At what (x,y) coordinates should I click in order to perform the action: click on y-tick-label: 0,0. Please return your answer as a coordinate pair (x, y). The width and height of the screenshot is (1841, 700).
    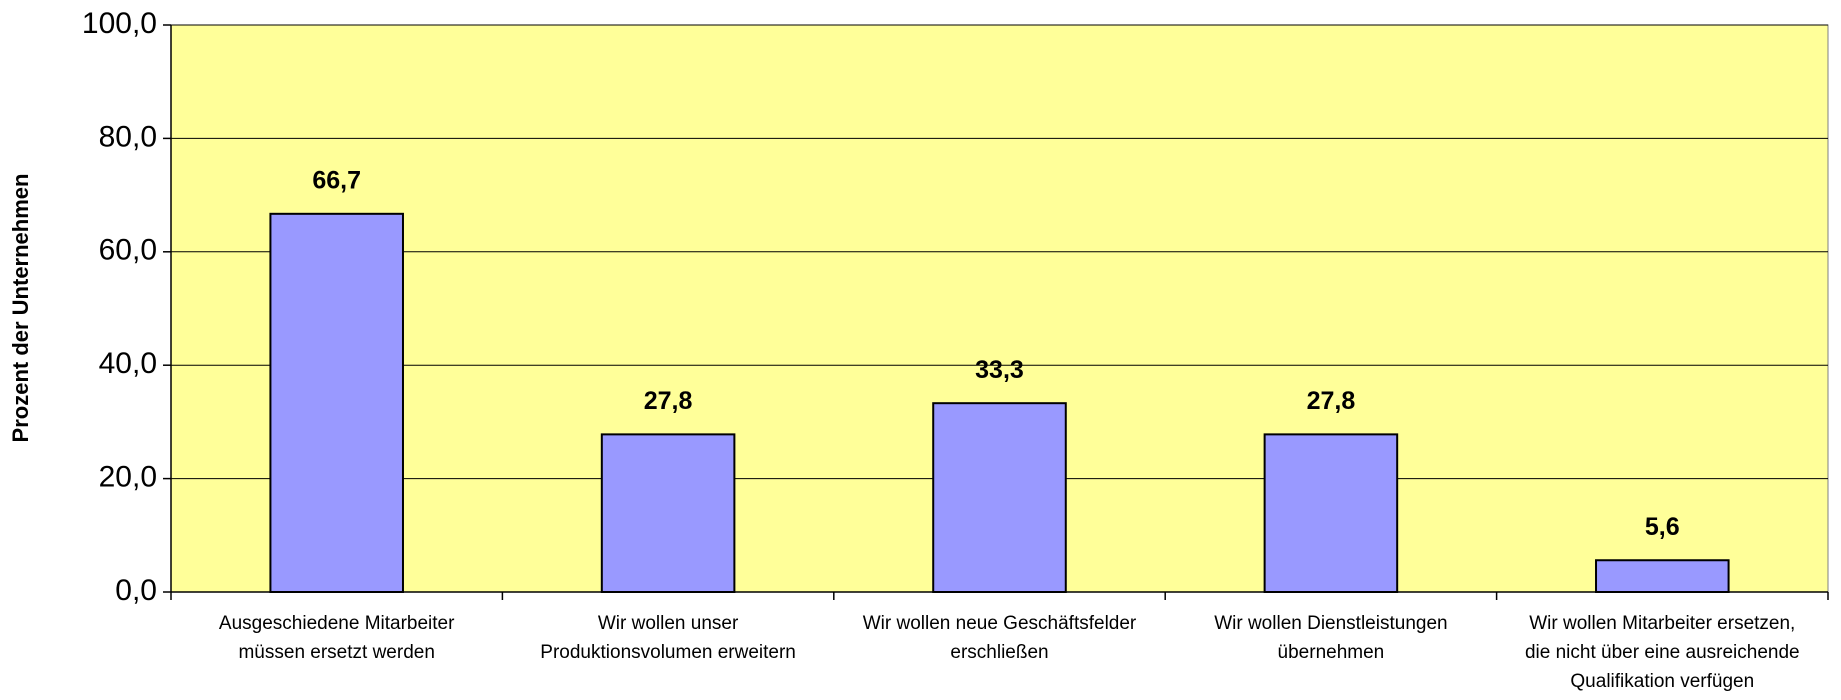
    Looking at the image, I should click on (136, 590).